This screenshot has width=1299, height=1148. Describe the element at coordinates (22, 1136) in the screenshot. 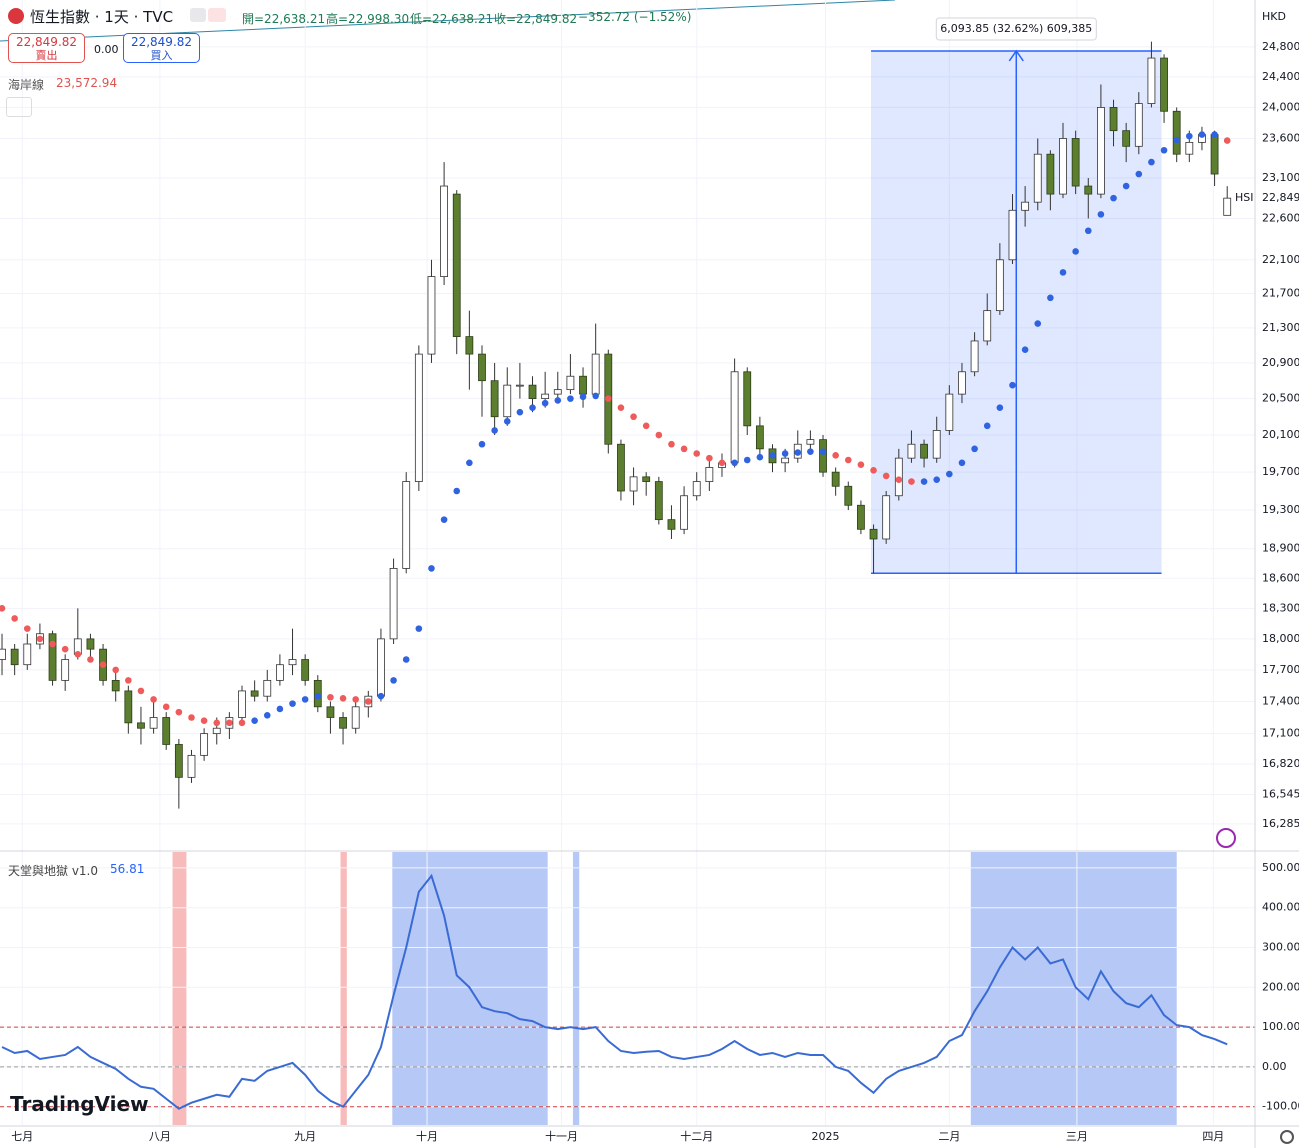

I see `x-tick-label: 七月` at that location.